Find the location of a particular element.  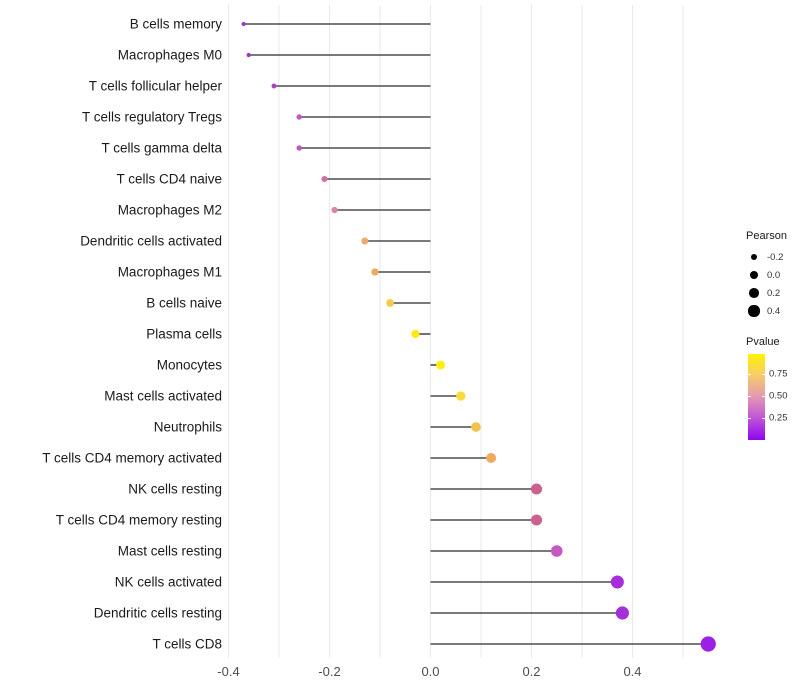

category-label: NK cells resting is located at coordinates (175, 489).